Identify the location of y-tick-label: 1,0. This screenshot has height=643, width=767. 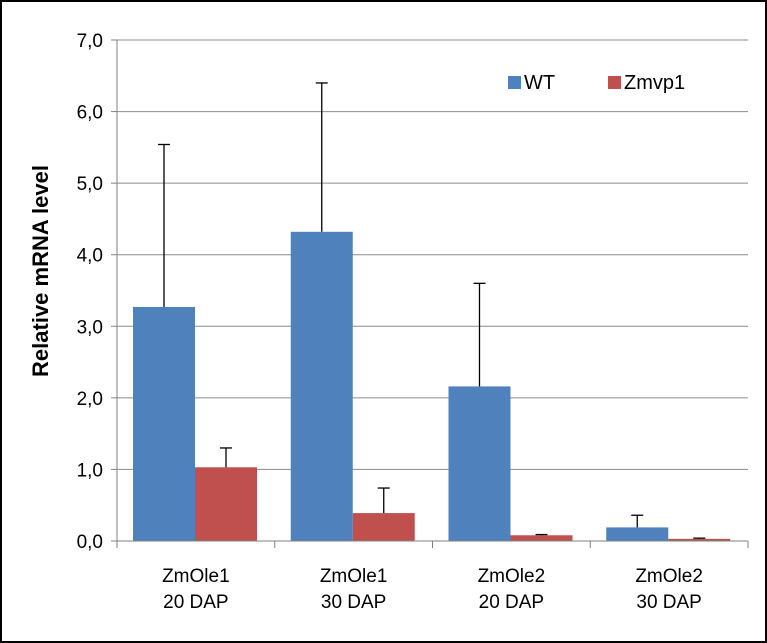
(90, 470).